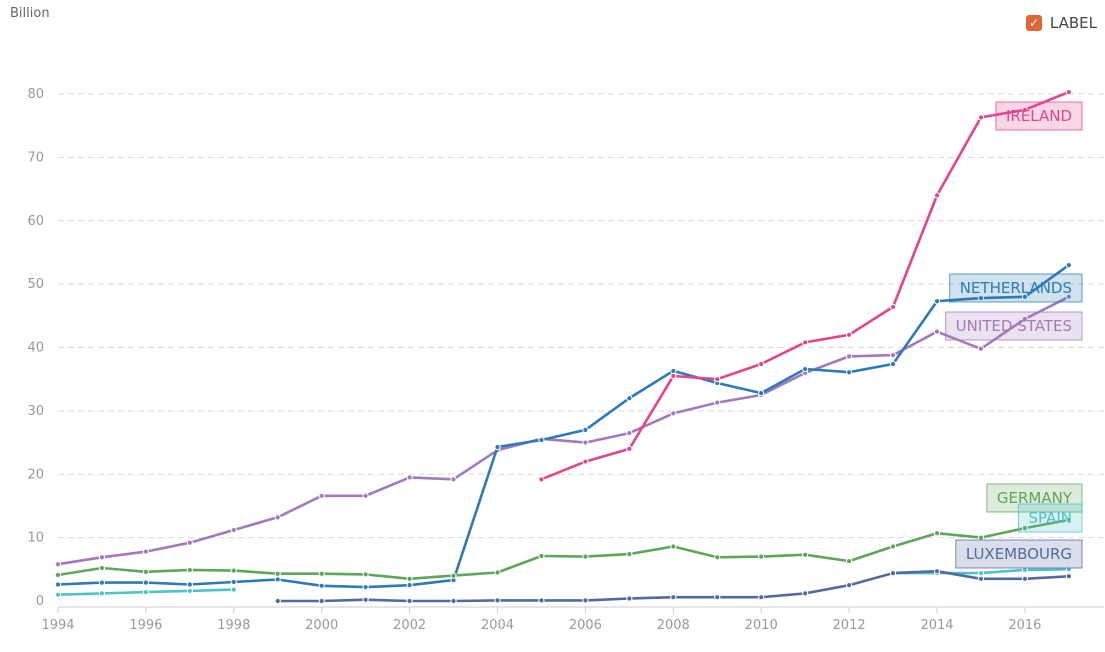 The width and height of the screenshot is (1105, 652). I want to click on series-label-united-states: UNITED STATES, so click(1014, 326).